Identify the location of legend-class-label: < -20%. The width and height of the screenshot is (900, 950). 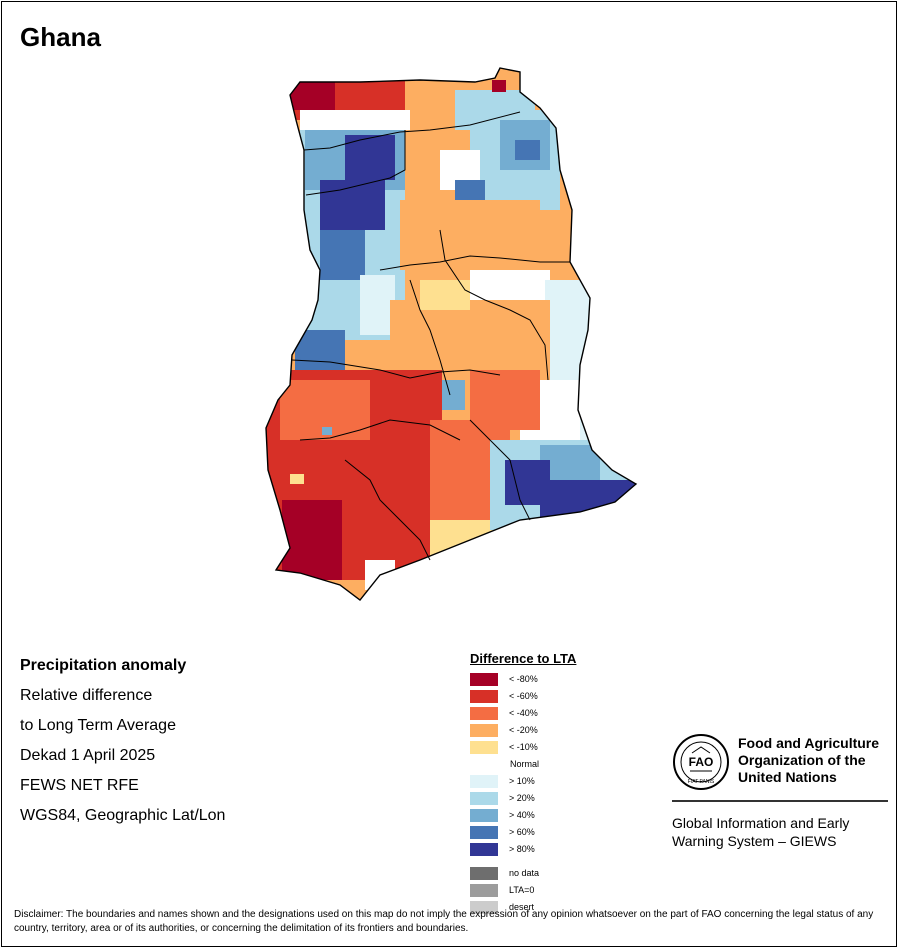
(523, 730).